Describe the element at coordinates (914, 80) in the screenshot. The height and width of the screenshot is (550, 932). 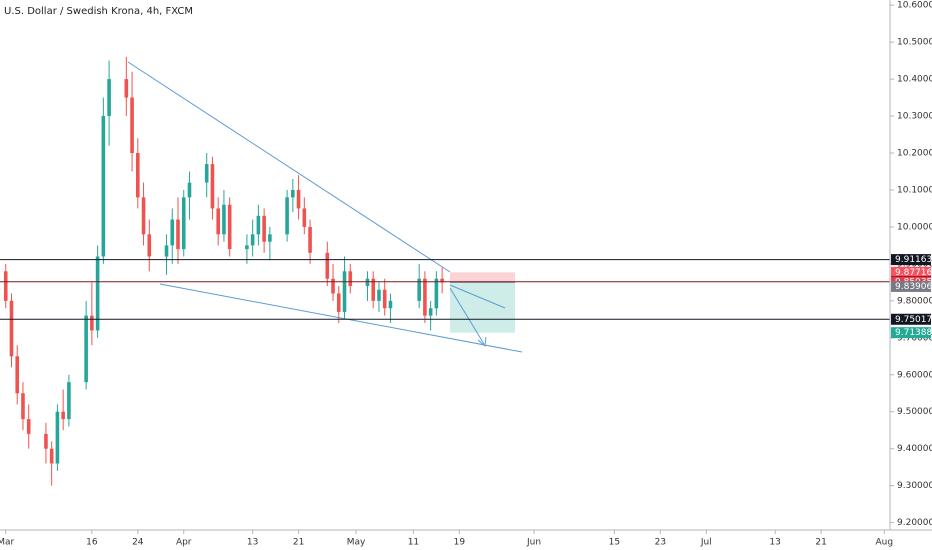
I see `y-tick-label: 10.40000` at that location.